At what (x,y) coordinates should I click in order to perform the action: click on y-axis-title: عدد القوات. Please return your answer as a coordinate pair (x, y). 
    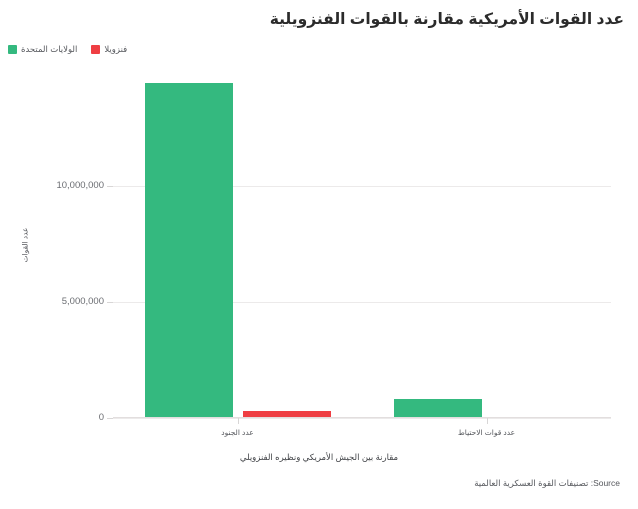
    Looking at the image, I should click on (25, 245).